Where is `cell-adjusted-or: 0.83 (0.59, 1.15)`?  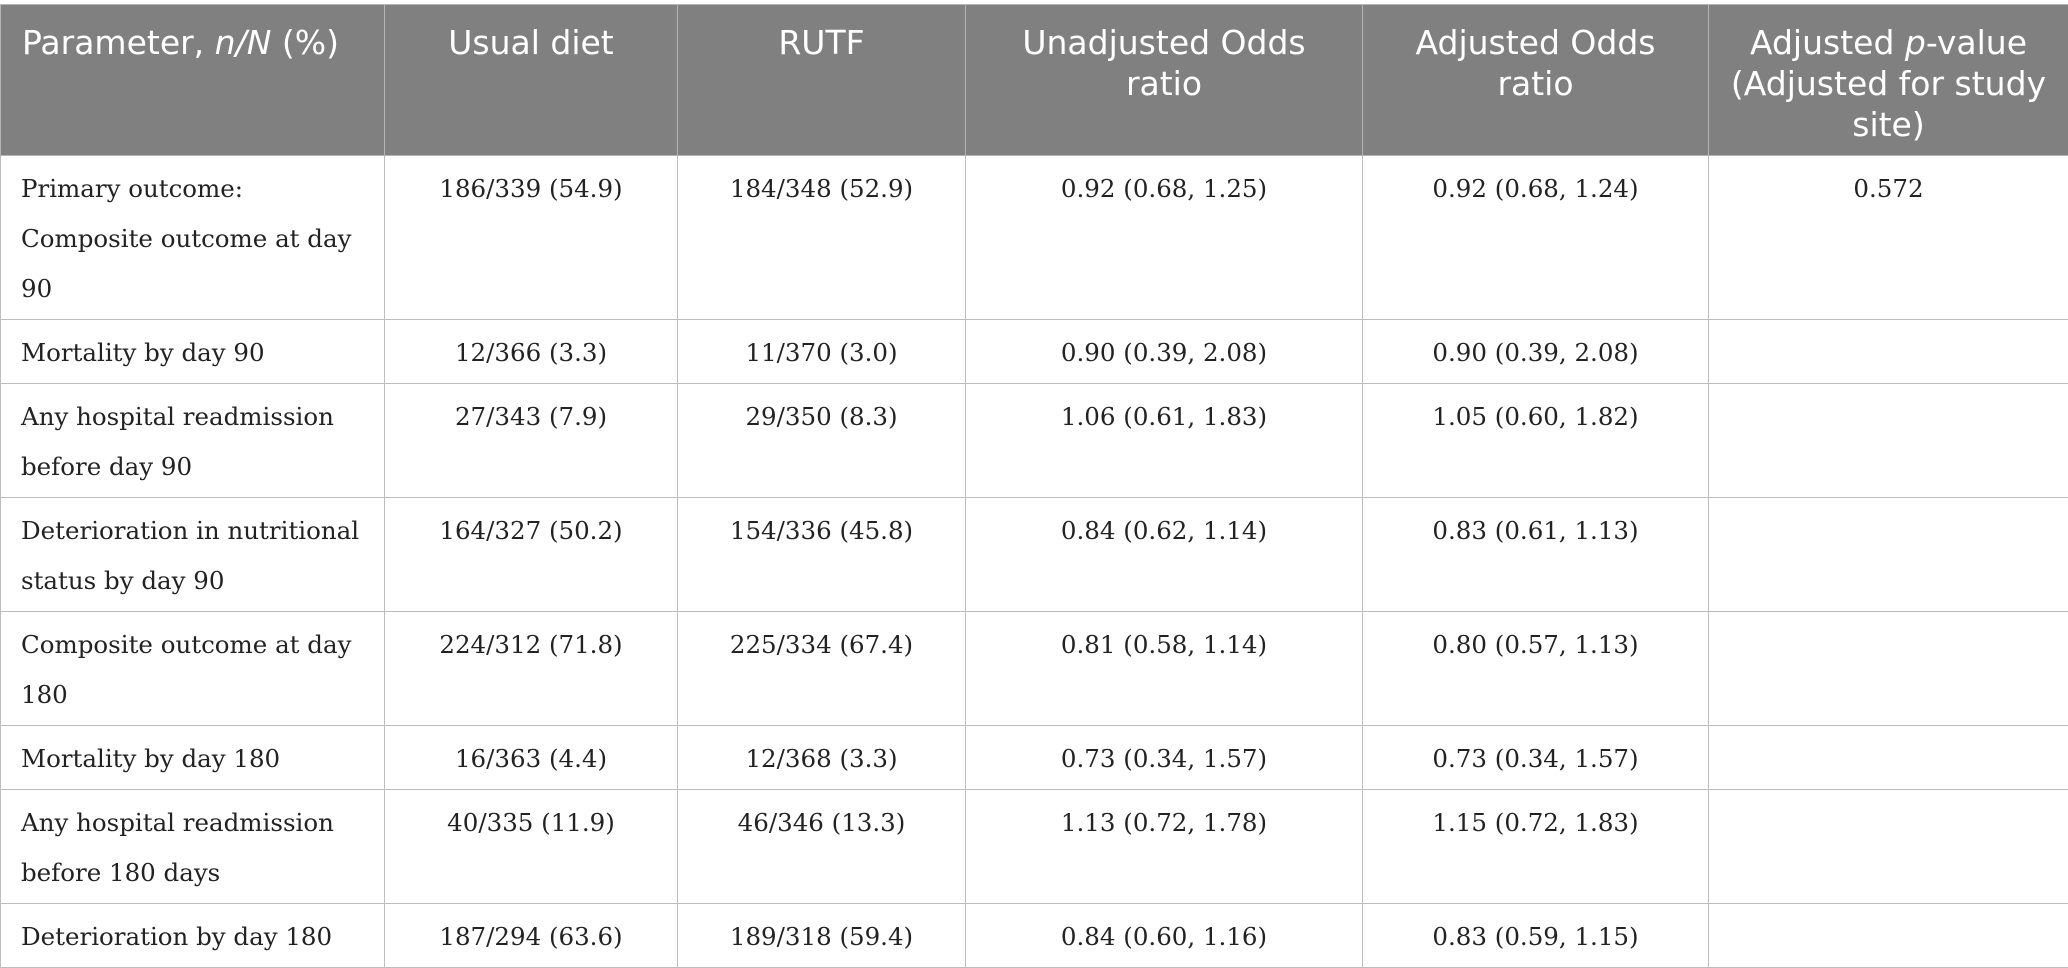
cell-adjusted-or: 0.83 (0.59, 1.15) is located at coordinates (1536, 936).